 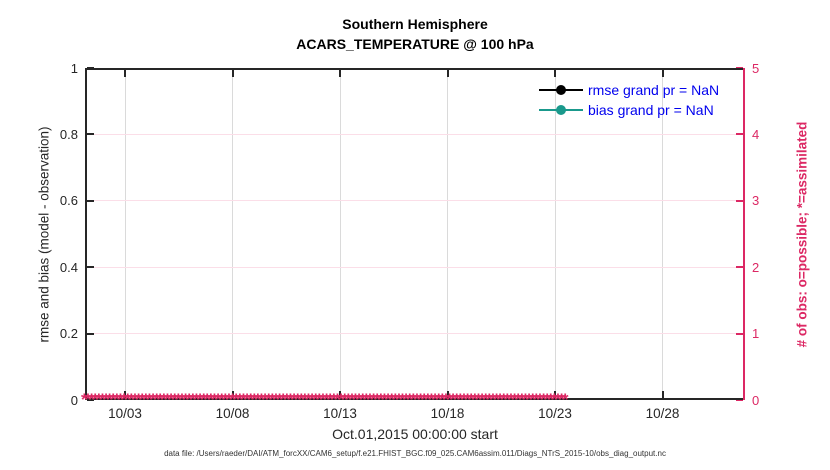 I want to click on chart-title-line2: ACARS_TEMPERATURE @ 100 hPa, so click(x=415, y=44).